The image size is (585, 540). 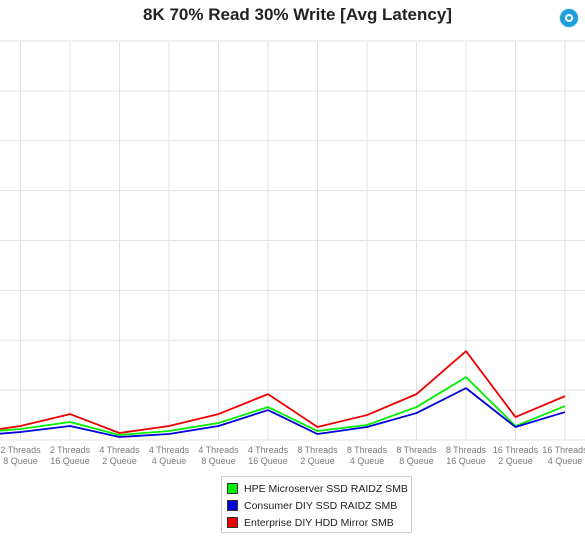 What do you see at coordinates (218, 455) in the screenshot?
I see `x-tick-label: 4 Threads 8 Queue` at bounding box center [218, 455].